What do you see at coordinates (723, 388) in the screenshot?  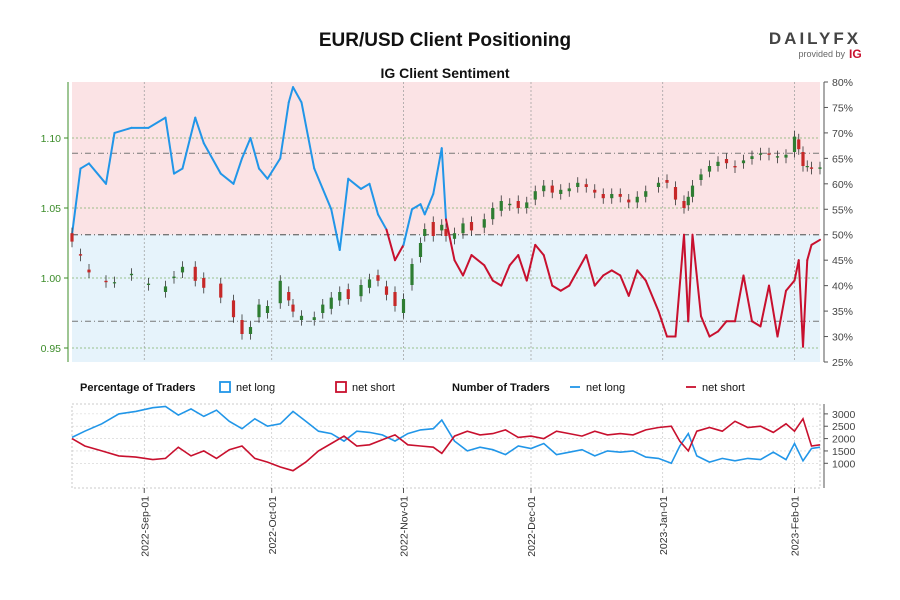 I see `legend-num-short: net short` at bounding box center [723, 388].